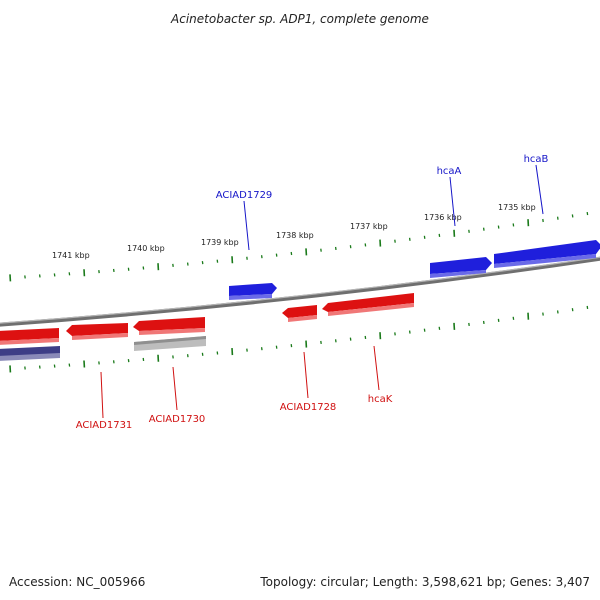  What do you see at coordinates (452, 201) in the screenshot?
I see `leader-hcaA` at bounding box center [452, 201].